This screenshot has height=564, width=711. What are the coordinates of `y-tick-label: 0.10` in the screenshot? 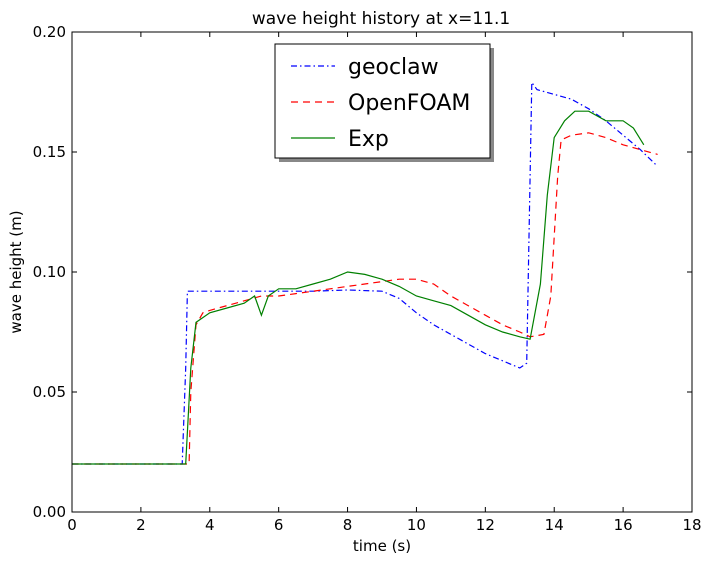 It's located at (49, 272).